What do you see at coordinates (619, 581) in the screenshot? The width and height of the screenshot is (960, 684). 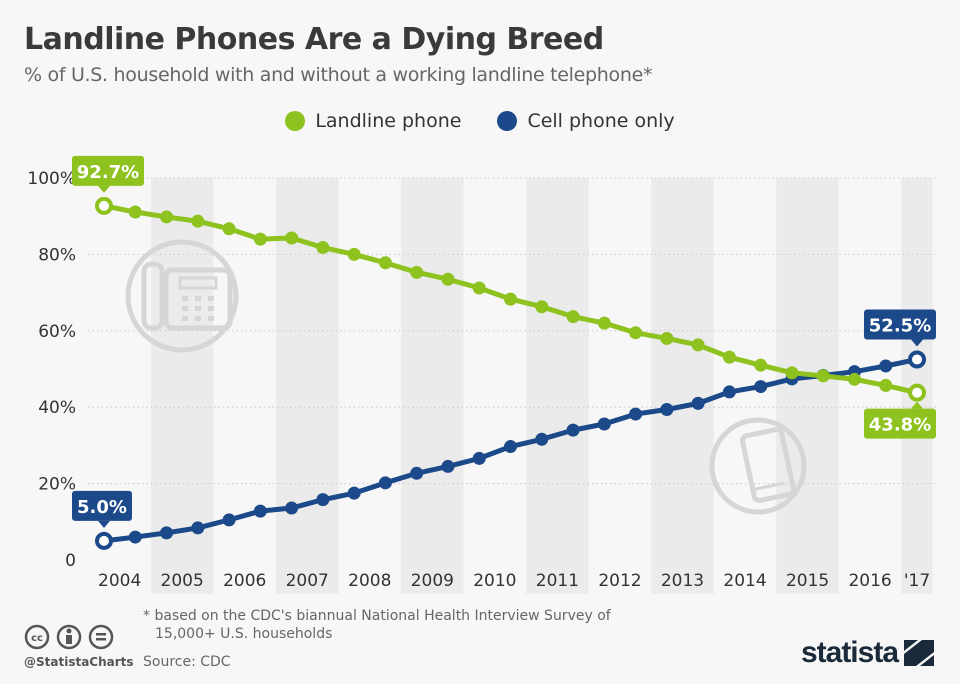 I see `x-tick-label: 2012` at bounding box center [619, 581].